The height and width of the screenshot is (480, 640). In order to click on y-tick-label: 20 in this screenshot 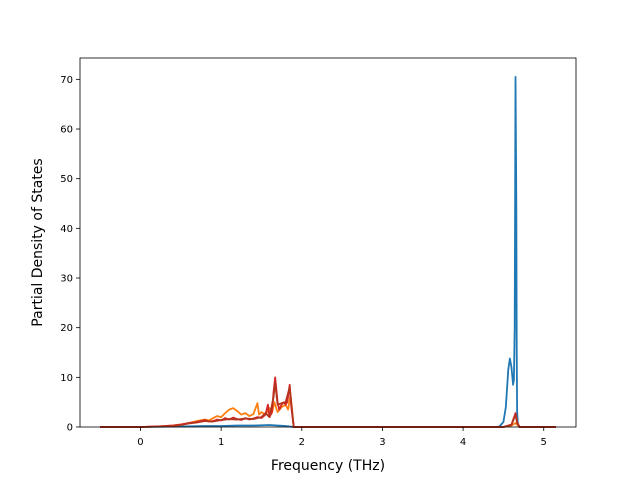, I will do `click(66, 328)`.